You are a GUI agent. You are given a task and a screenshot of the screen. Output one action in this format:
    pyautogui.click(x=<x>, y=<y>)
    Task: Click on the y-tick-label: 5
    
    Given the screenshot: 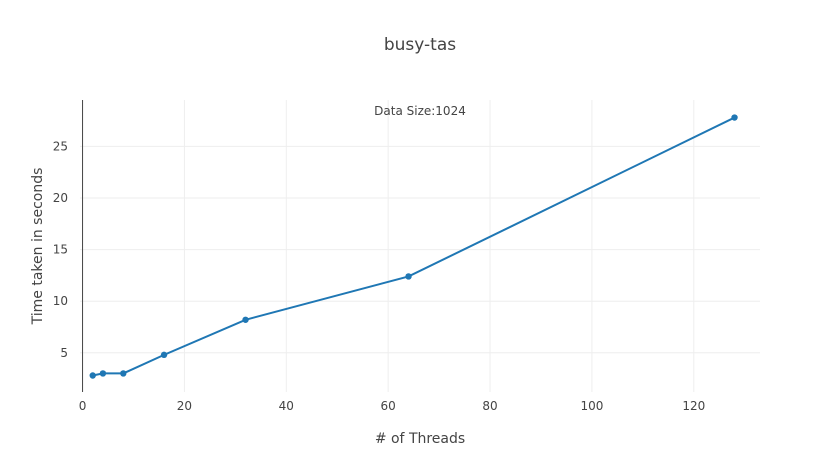 What is the action you would take?
    pyautogui.click(x=64, y=353)
    